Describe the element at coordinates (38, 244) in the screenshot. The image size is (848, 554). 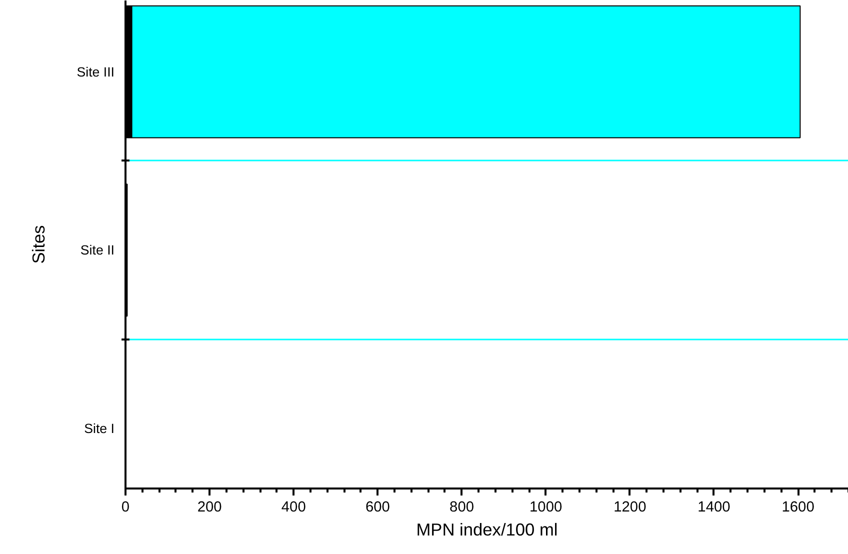
I see `y-axis-title: Sites` at that location.